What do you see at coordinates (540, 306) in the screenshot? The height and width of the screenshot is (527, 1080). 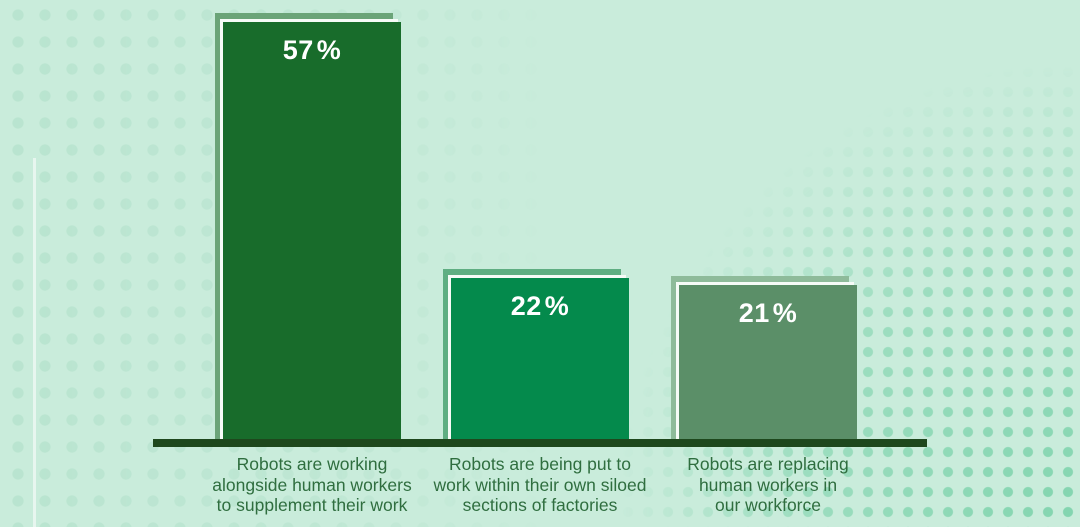 I see `bar-value-label: 22%` at bounding box center [540, 306].